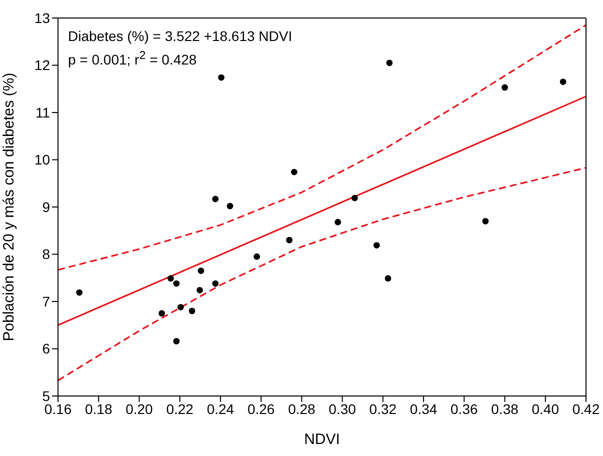 The width and height of the screenshot is (603, 456). What do you see at coordinates (261, 408) in the screenshot?
I see `x-tick-label: 0.26` at bounding box center [261, 408].